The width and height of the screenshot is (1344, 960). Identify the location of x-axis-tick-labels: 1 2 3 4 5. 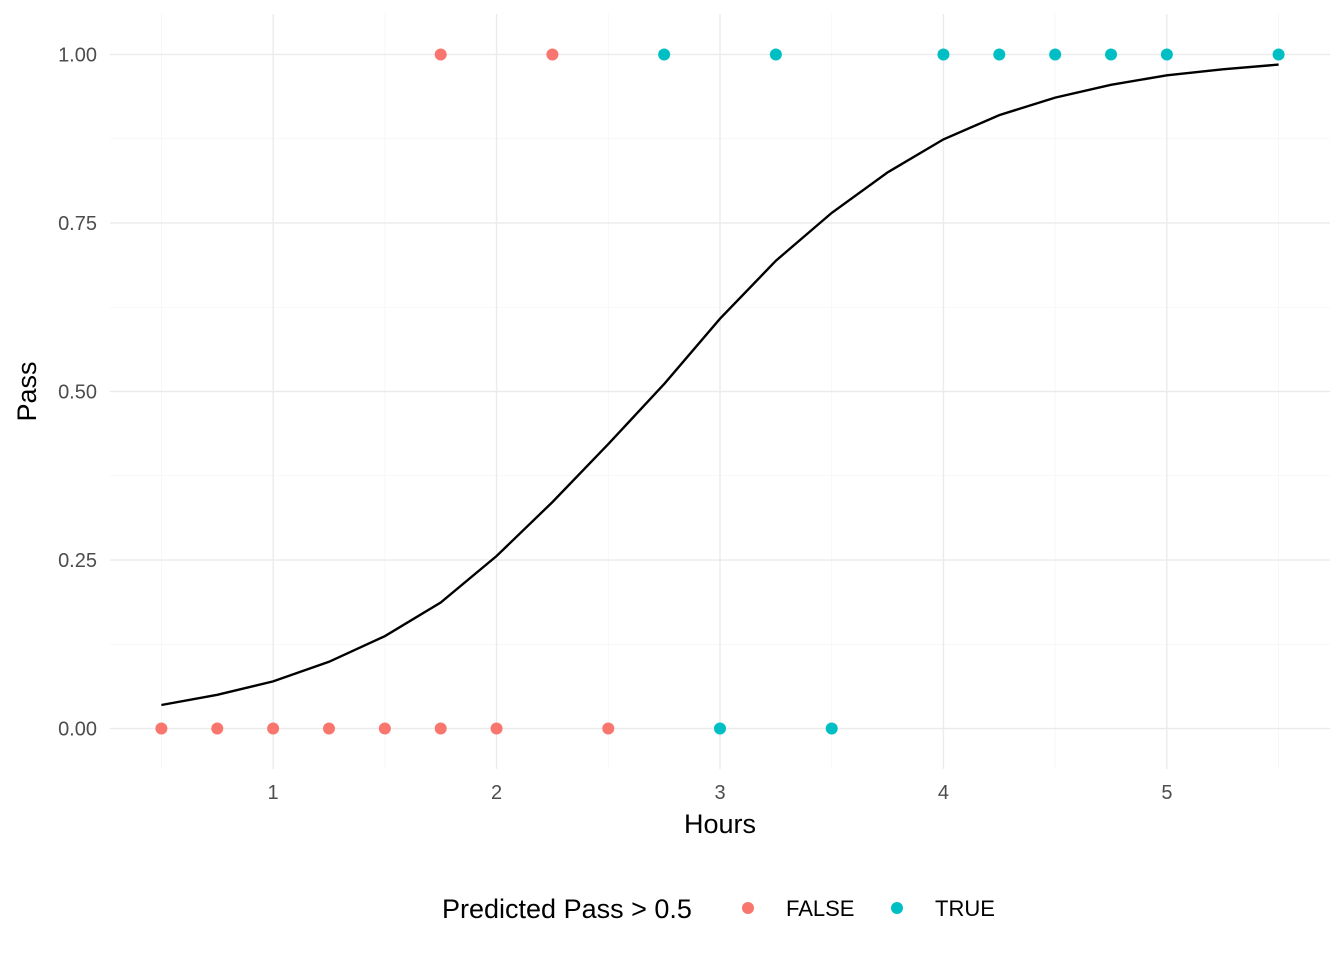
(720, 793).